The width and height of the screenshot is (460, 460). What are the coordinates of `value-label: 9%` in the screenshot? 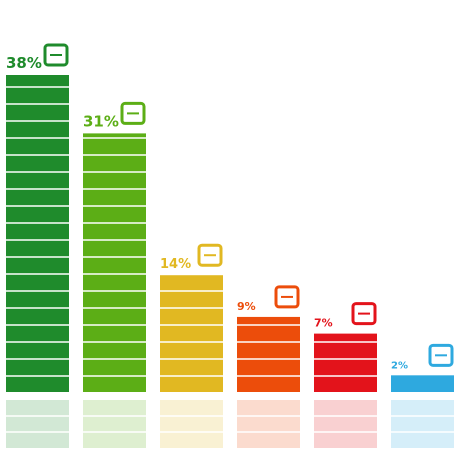 It's located at (246, 306).